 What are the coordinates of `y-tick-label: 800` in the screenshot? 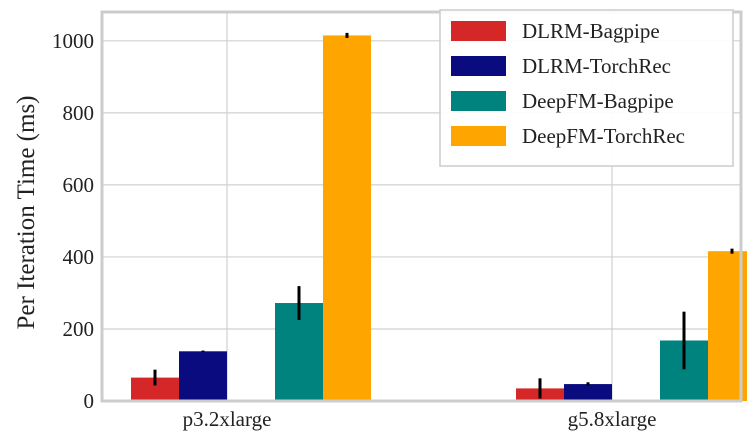 It's located at (79, 113).